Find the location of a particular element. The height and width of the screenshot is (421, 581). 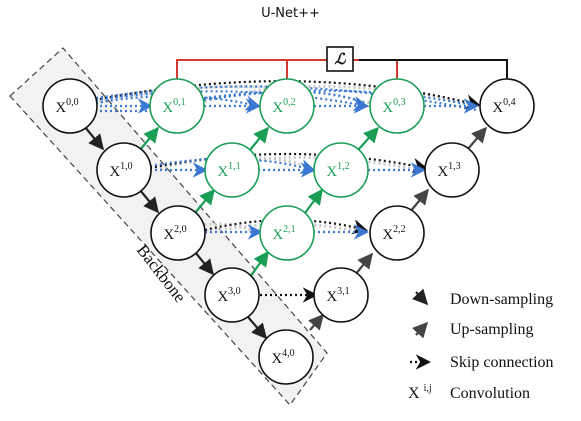

node-label: X2,2 is located at coordinates (393, 233).